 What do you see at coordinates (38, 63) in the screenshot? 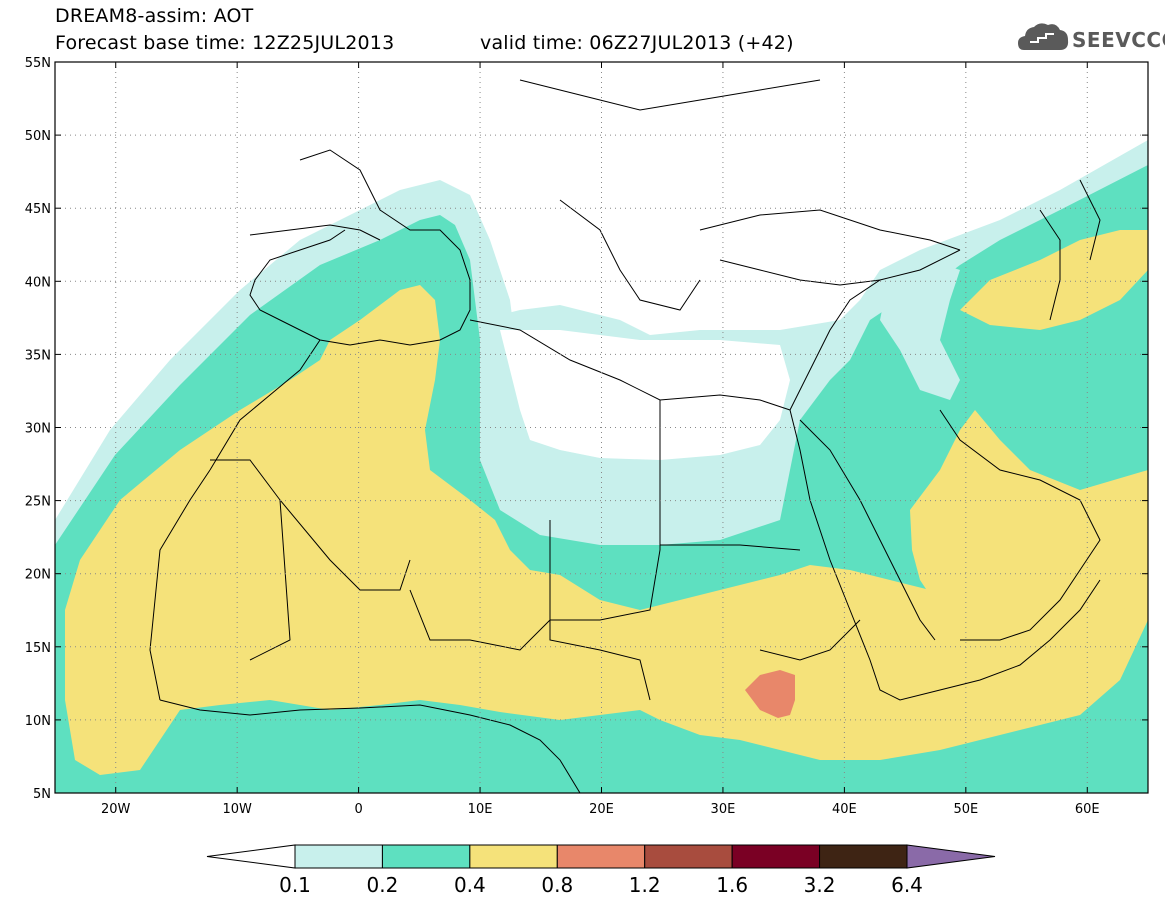
I see `lat-label: 55N` at bounding box center [38, 63].